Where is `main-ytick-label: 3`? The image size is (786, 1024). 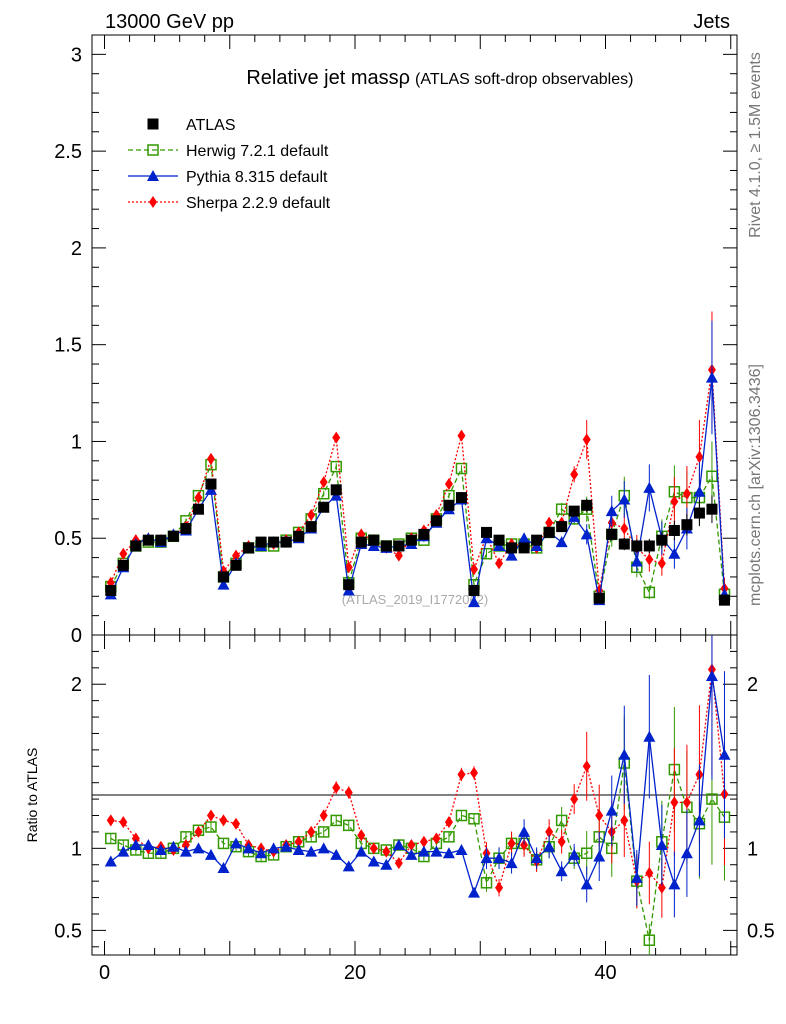
main-ytick-label: 3 is located at coordinates (76, 55).